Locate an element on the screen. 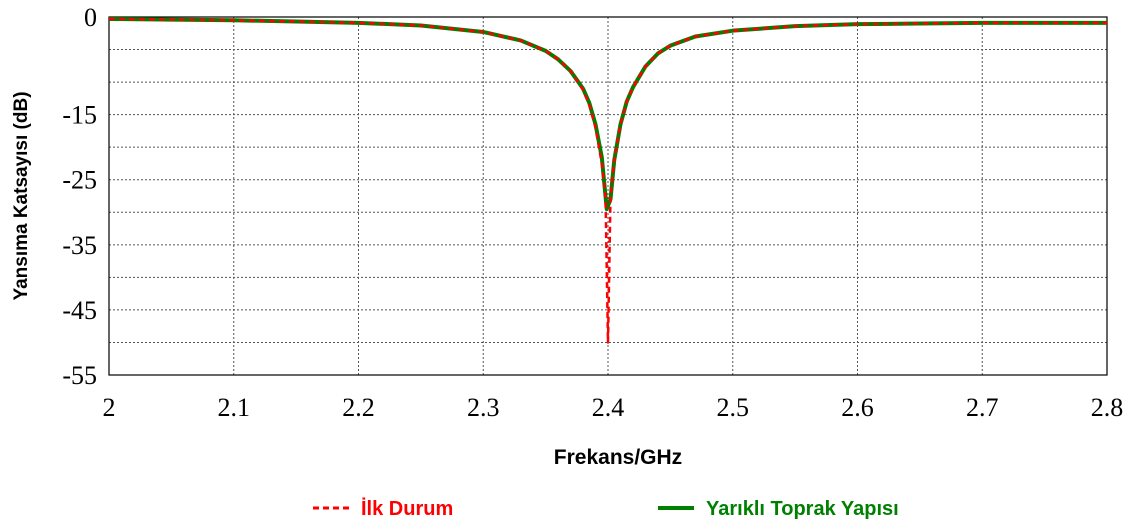  x-axis-label: Frekans/GHz is located at coordinates (618, 457).